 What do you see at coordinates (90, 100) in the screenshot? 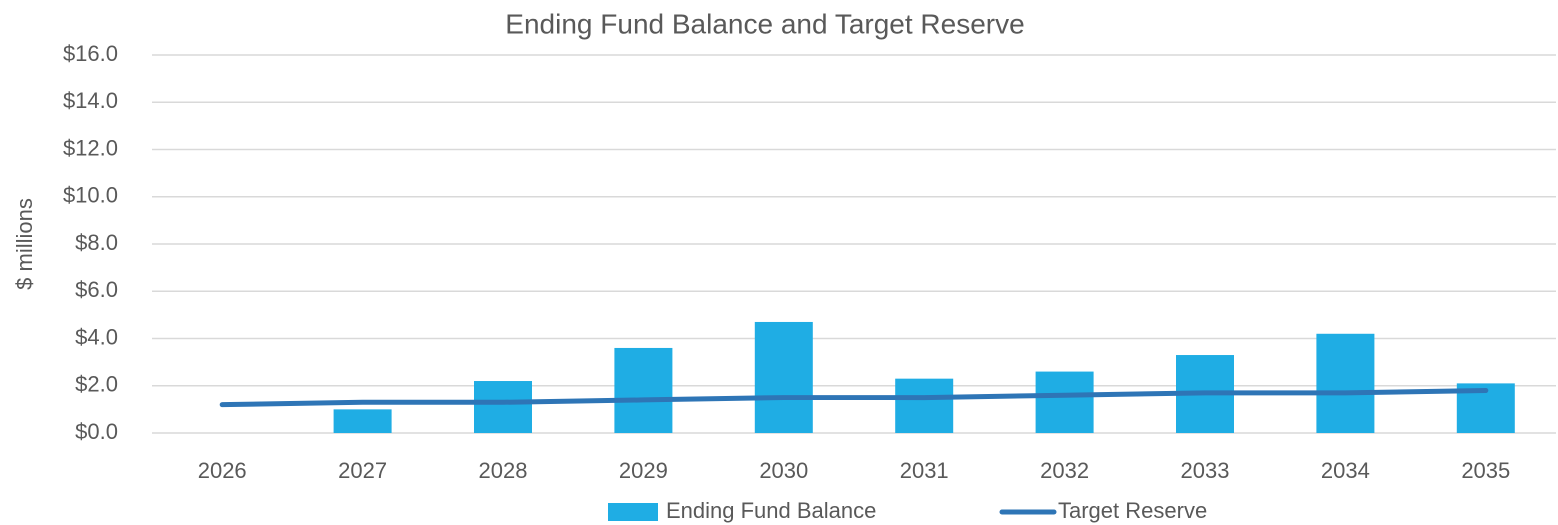
I see `y-tick-label: $14.0` at bounding box center [90, 100].